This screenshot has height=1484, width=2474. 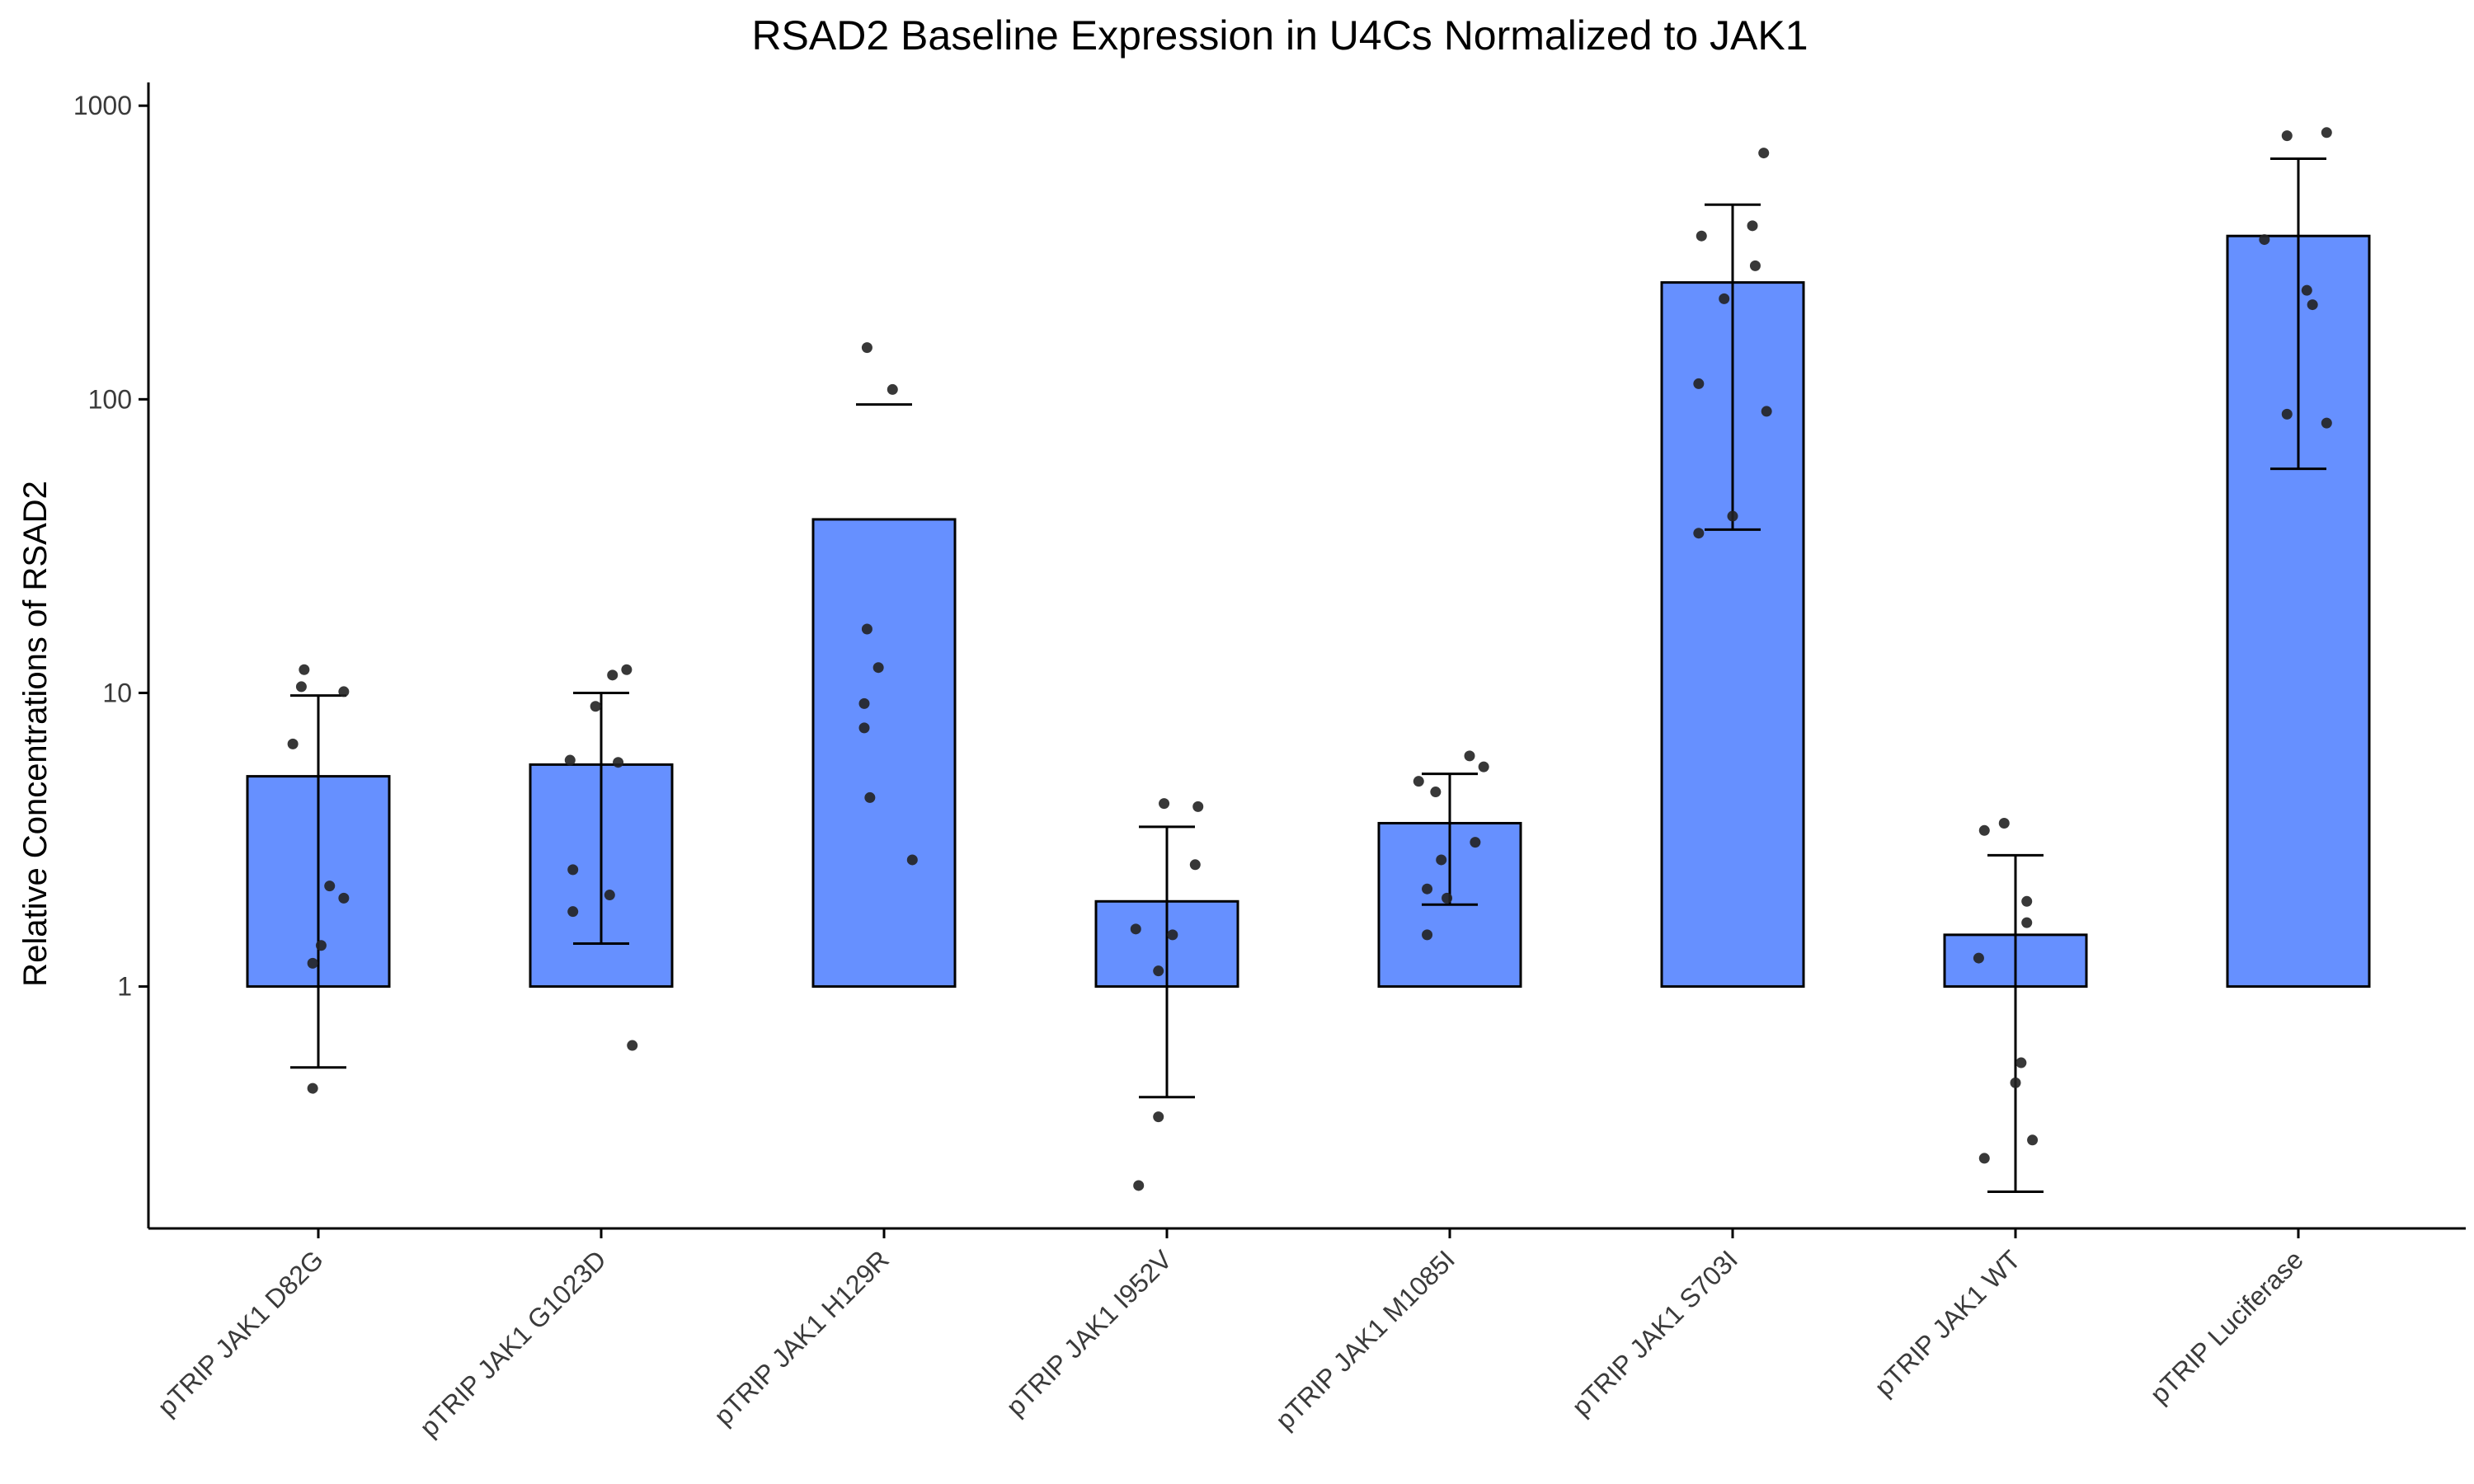 I want to click on y-tick-label: 1000, so click(x=102, y=105).